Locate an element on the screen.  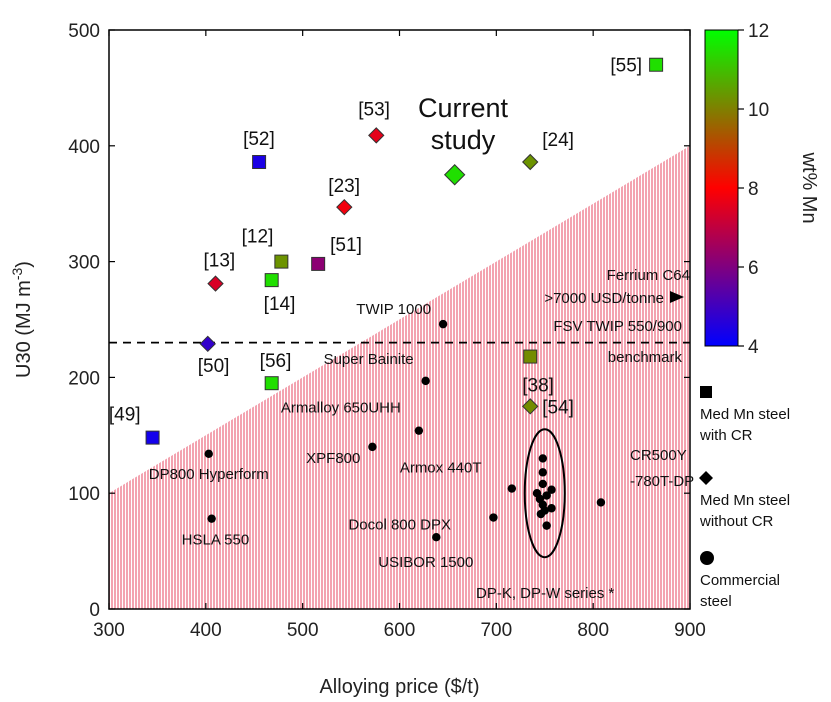
diamond-point-label: [54] is located at coordinates (558, 407).